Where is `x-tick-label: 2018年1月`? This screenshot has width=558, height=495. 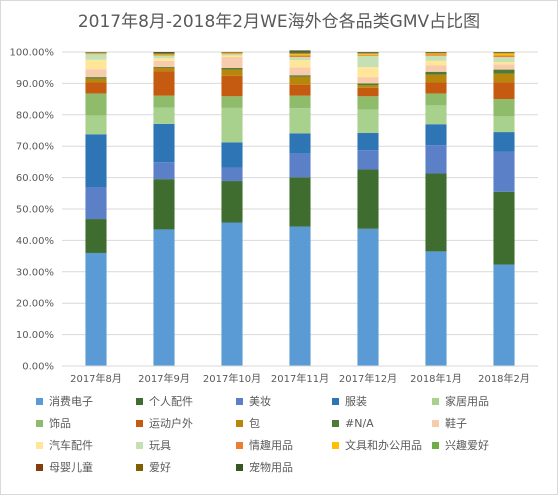 x-tick-label: 2018年1月 is located at coordinates (436, 378).